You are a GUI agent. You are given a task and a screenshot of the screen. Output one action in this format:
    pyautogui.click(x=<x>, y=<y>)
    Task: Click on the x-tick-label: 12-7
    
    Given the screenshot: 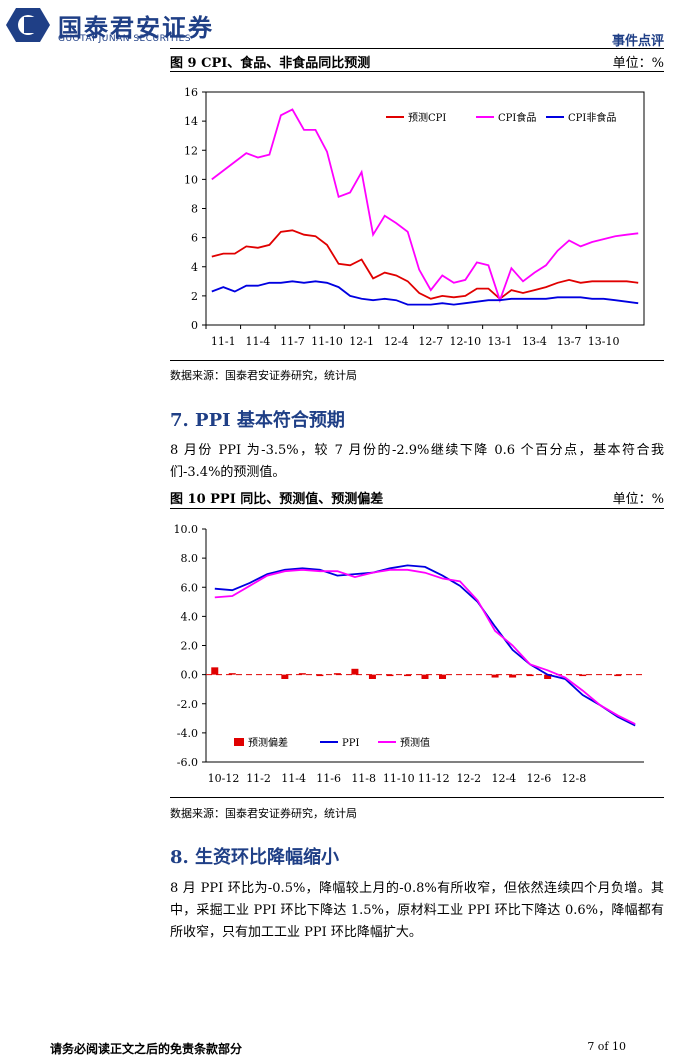 What is the action you would take?
    pyautogui.click(x=430, y=341)
    